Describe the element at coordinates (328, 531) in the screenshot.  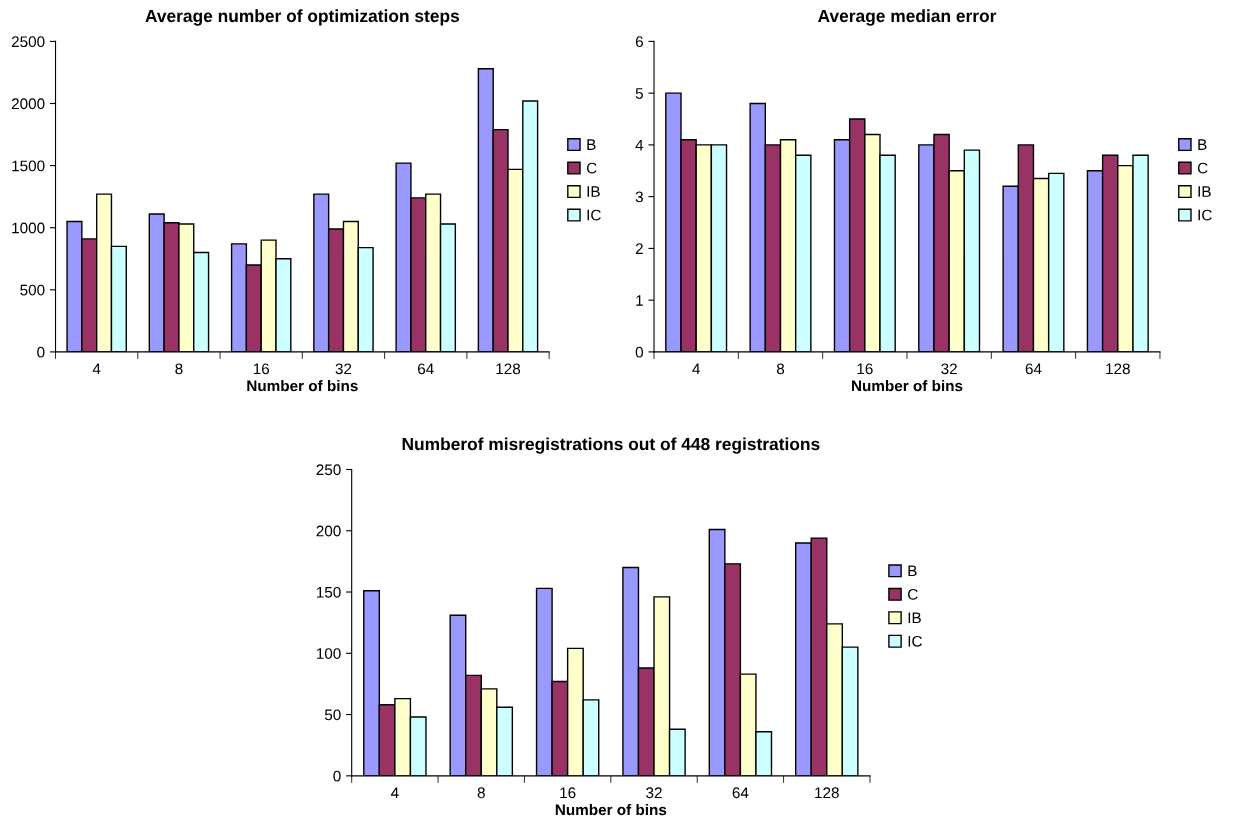
I see `y-tick-label: 200` at that location.